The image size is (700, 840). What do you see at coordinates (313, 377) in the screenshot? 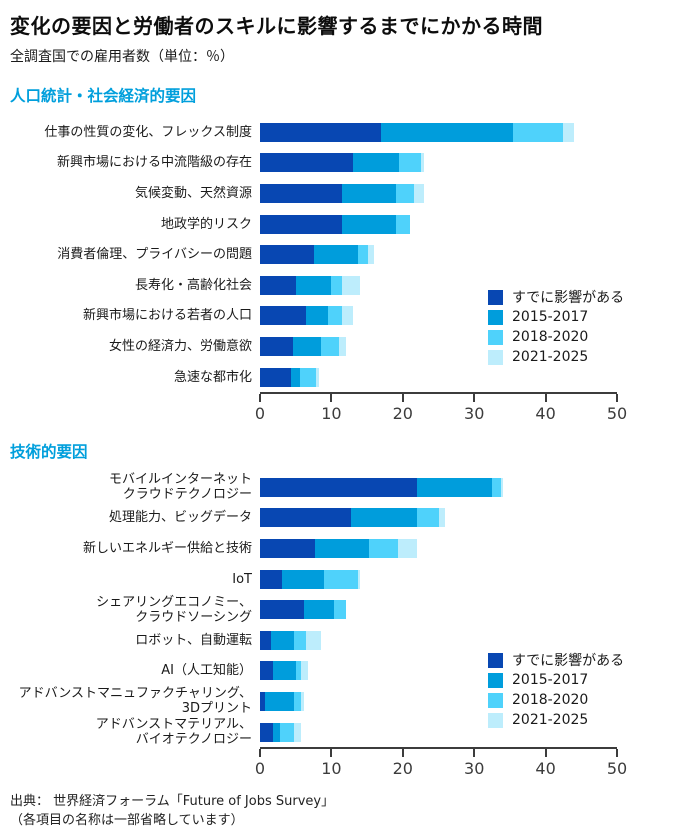
I see `chart-row: 急速な都市化` at bounding box center [313, 377].